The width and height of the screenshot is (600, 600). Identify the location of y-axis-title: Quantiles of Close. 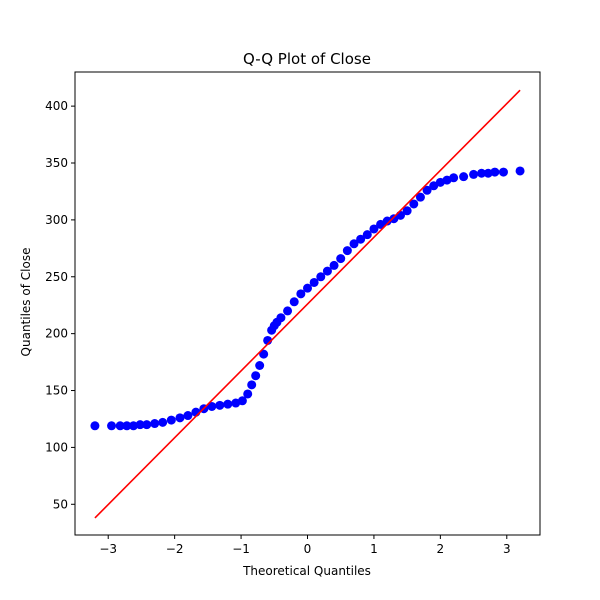
(26, 302).